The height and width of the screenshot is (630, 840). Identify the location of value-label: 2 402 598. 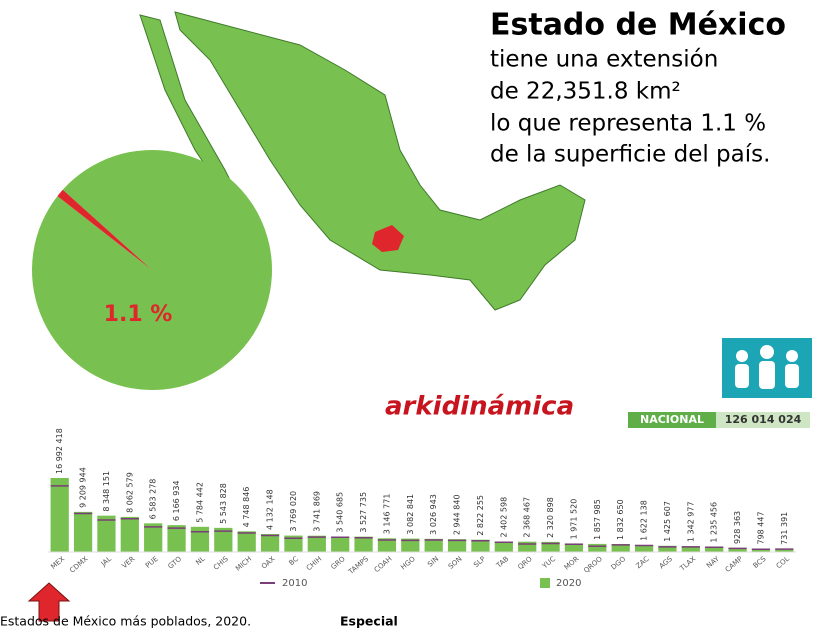
(503, 517).